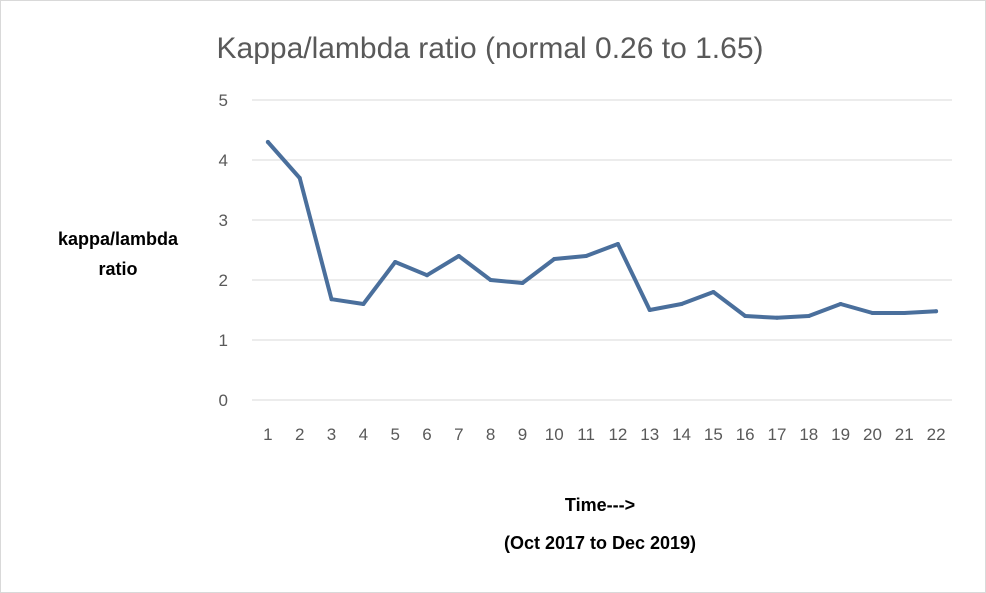 This screenshot has height=593, width=986. I want to click on x-tick-label: 19, so click(840, 434).